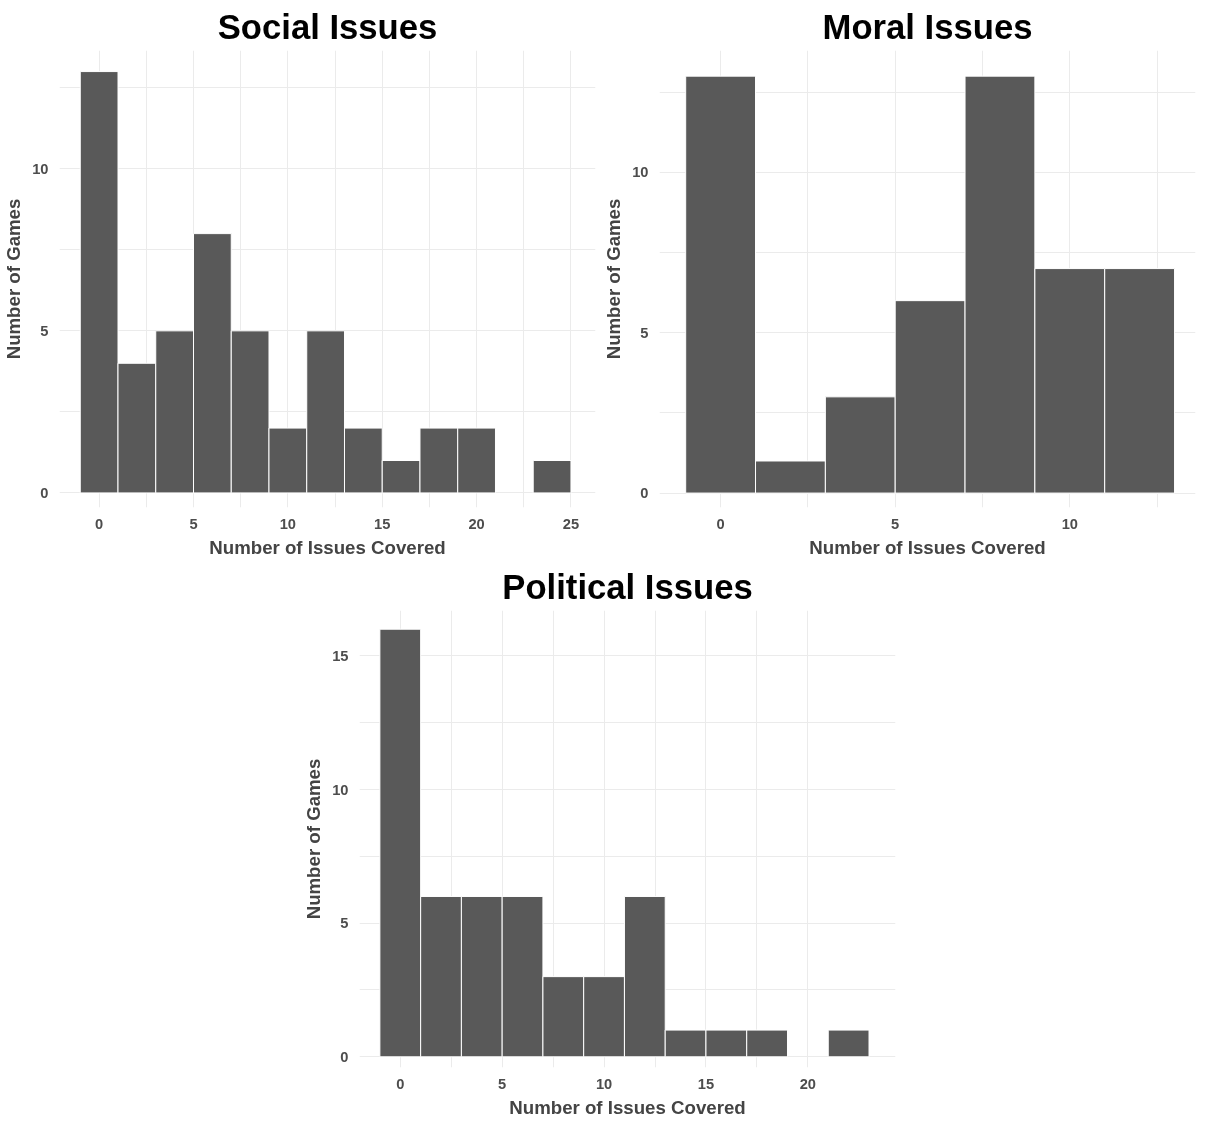 This screenshot has width=1212, height=1137. Describe the element at coordinates (627, 586) in the screenshot. I see `chart-title: Political Issues` at that location.